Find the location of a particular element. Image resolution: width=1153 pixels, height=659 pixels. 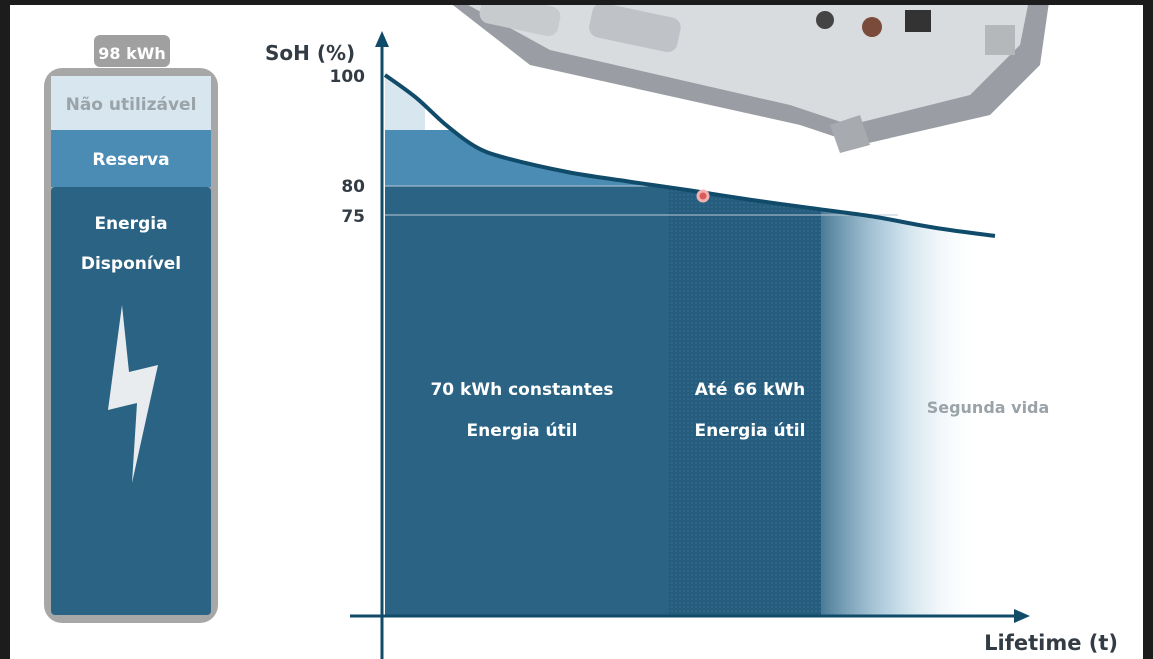

constant-zone-label-2: Energia útil is located at coordinates (522, 431).